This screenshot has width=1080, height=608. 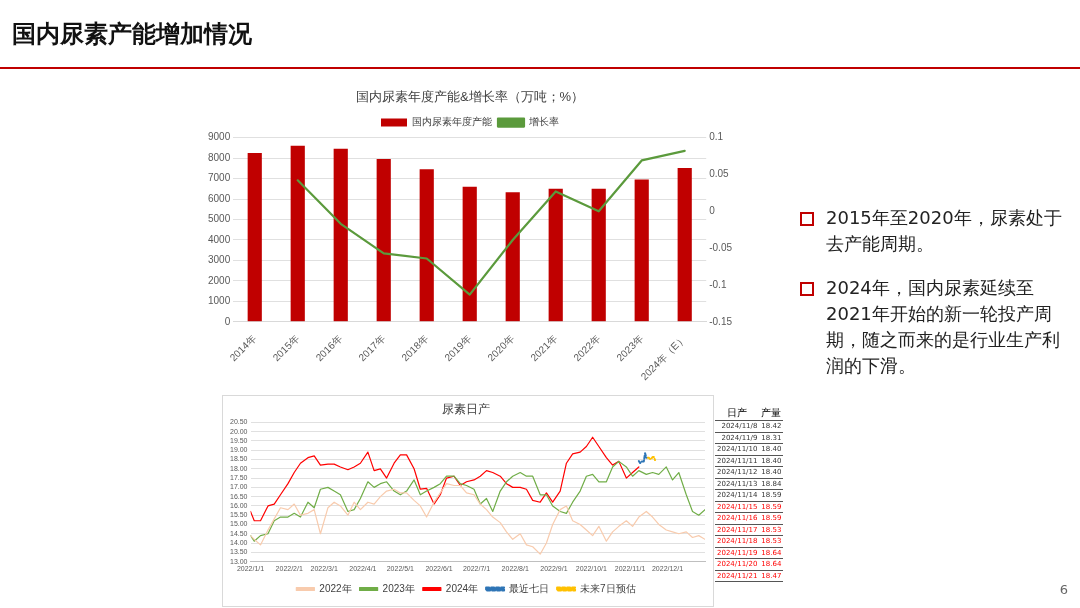 I want to click on y-tick-label: 2000, so click(x=219, y=280).